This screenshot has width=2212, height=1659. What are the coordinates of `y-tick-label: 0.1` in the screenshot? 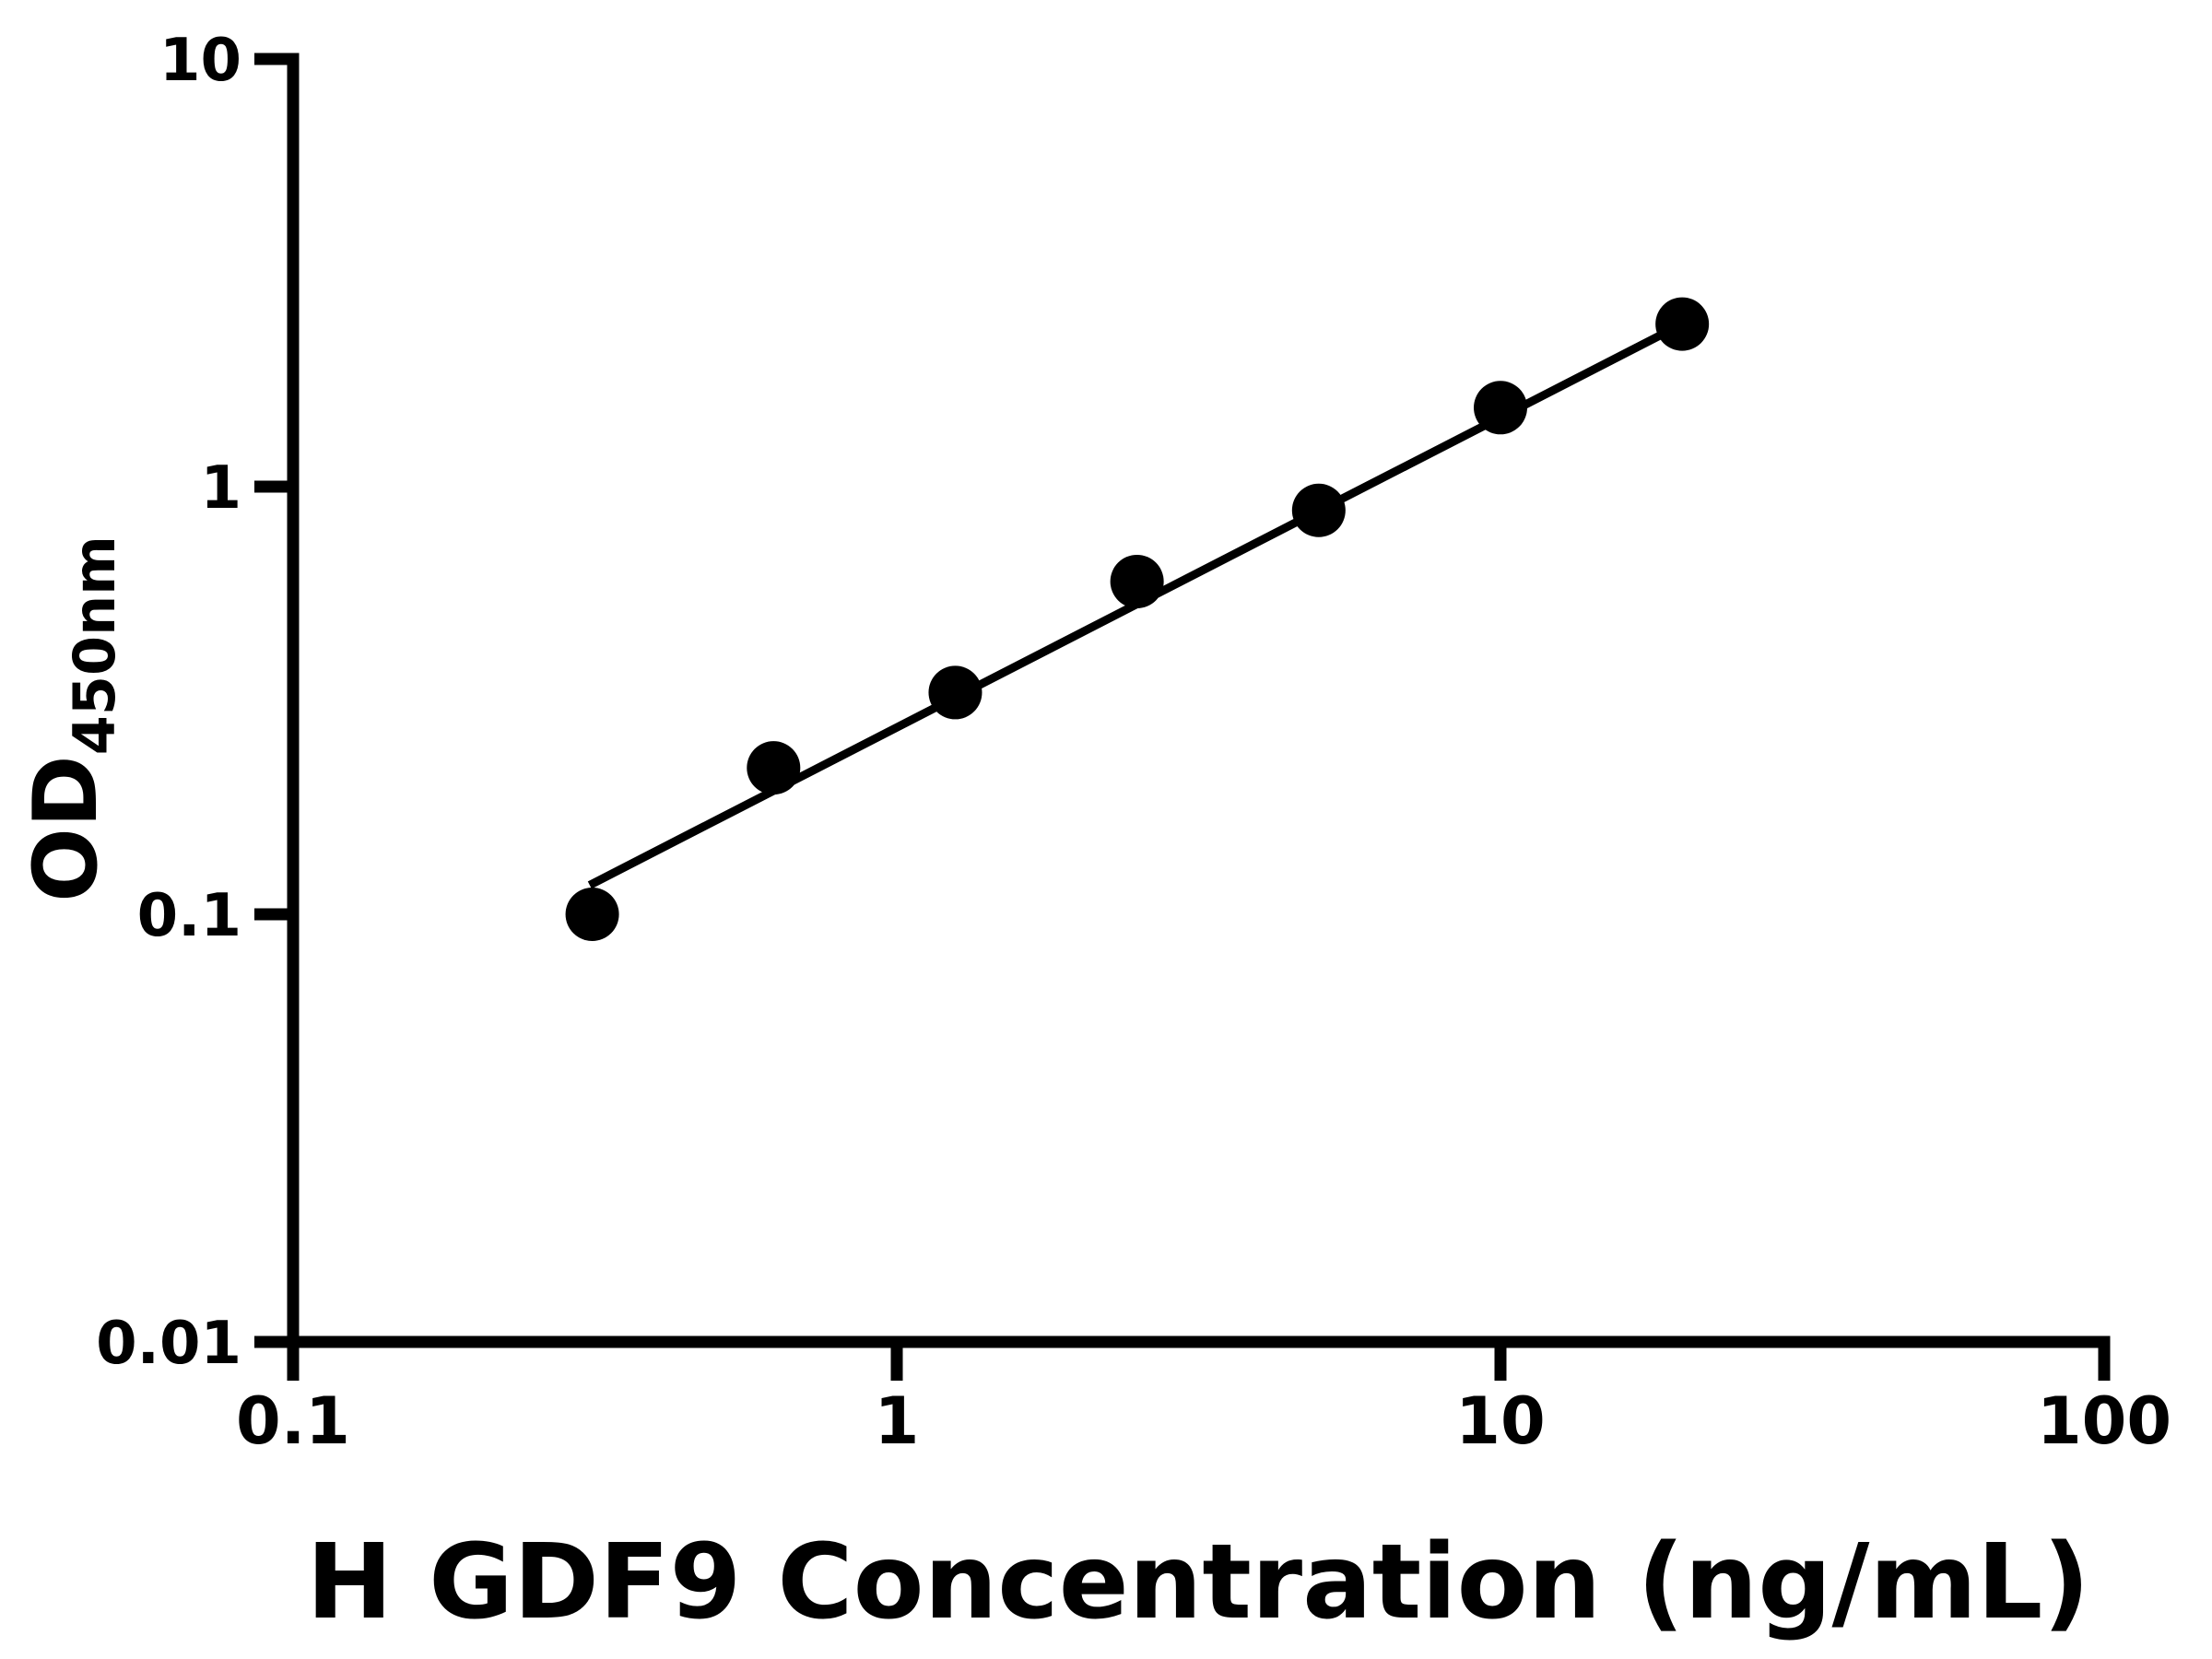 It's located at (189, 916).